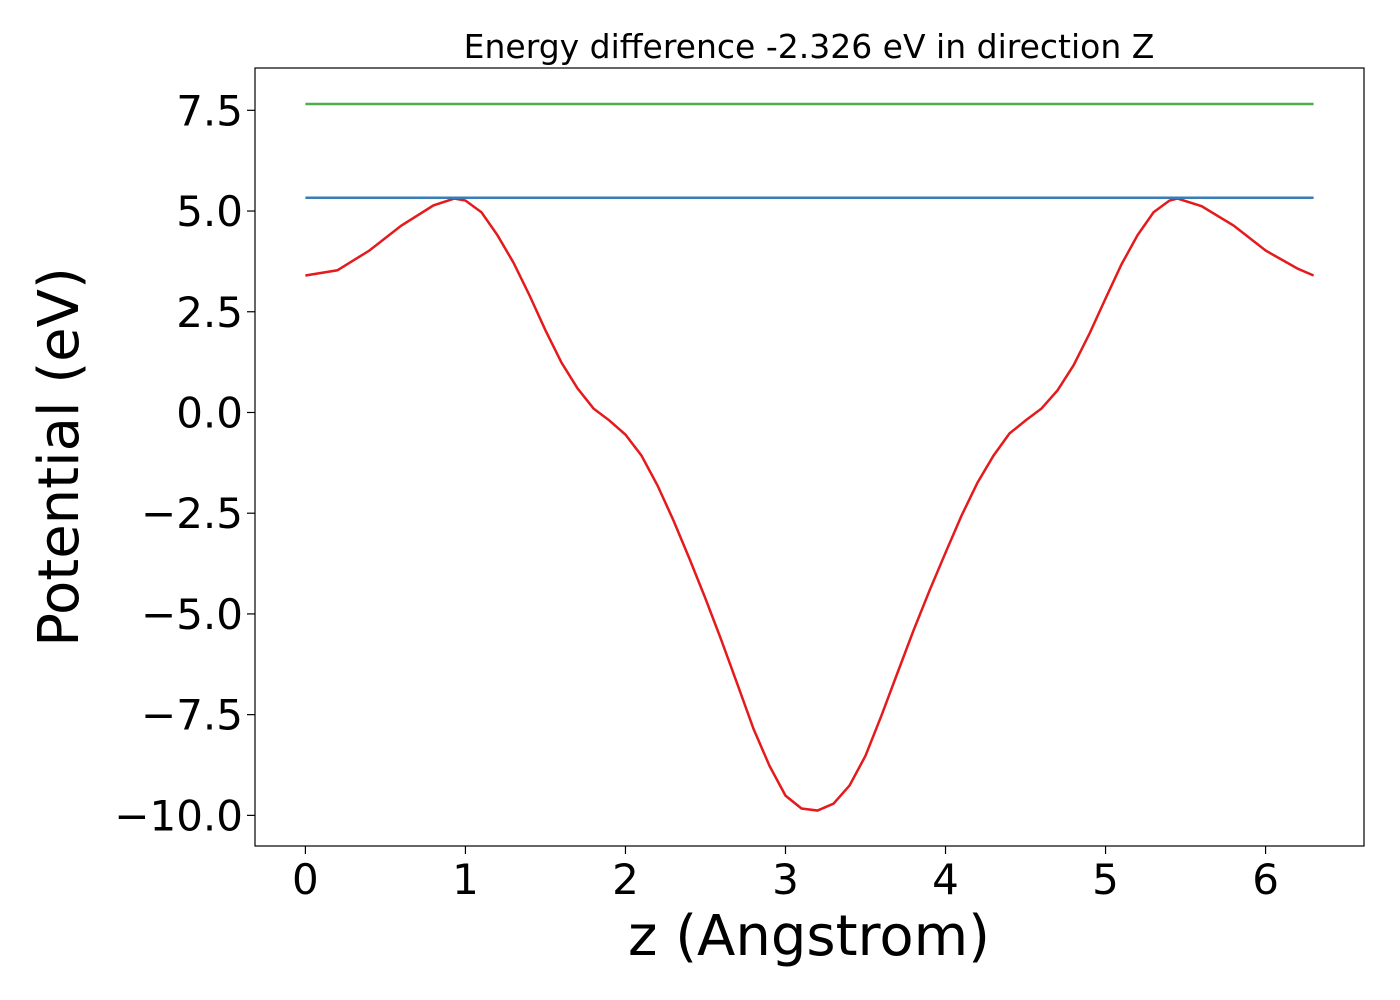 This screenshot has width=1400, height=1000. What do you see at coordinates (178, 815) in the screenshot?
I see `y-tick-label: −10.0` at bounding box center [178, 815].